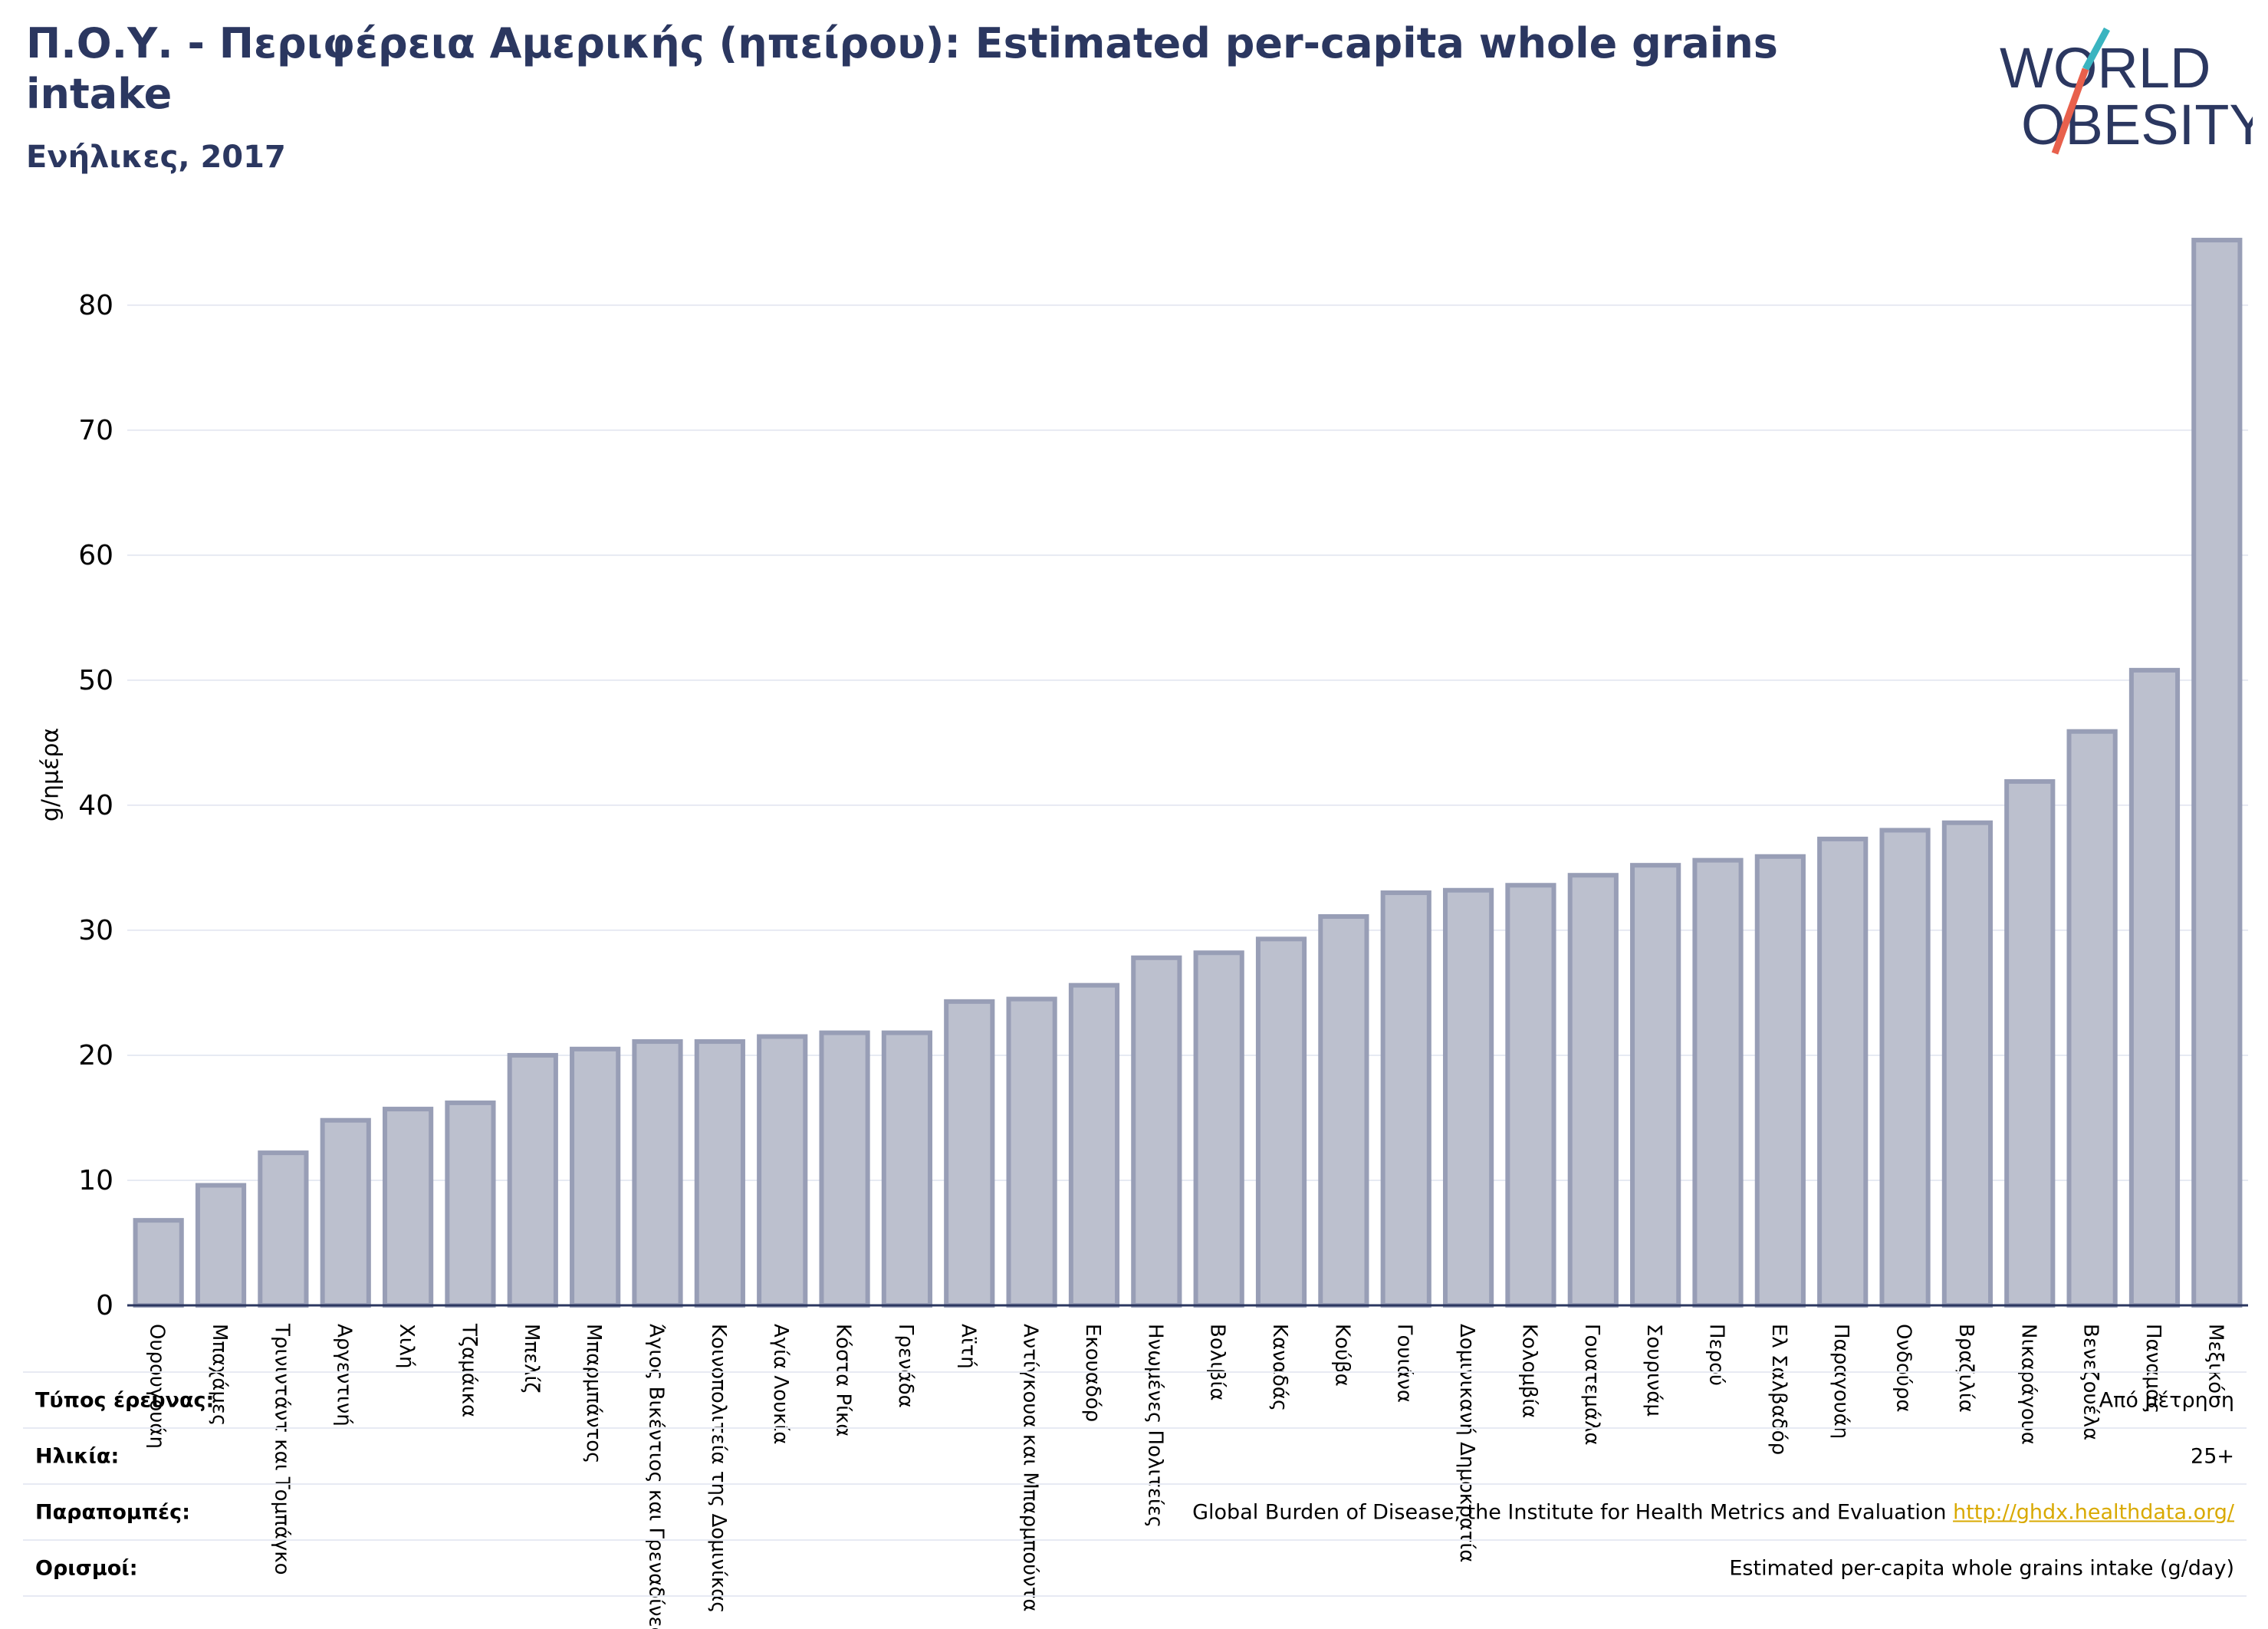 The height and width of the screenshot is (1629, 2268). What do you see at coordinates (95, 305) in the screenshot?
I see `y-tick-label: 80` at bounding box center [95, 305].